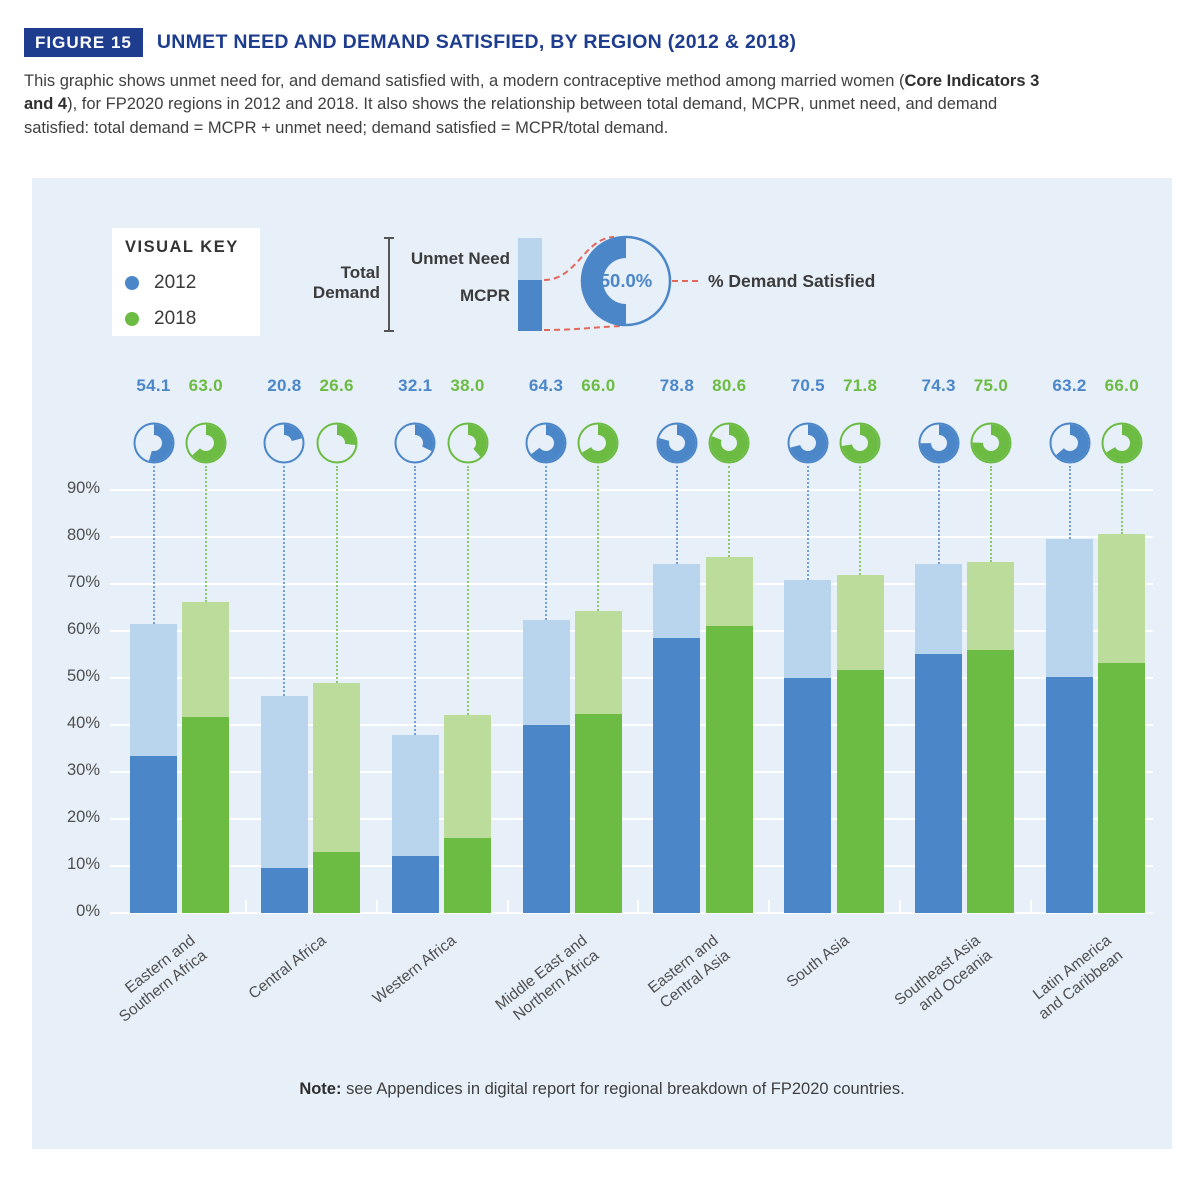 Image resolution: width=1200 pixels, height=1182 pixels. Describe the element at coordinates (484, 295) in the screenshot. I see `mcpr-label: MCPR` at that location.